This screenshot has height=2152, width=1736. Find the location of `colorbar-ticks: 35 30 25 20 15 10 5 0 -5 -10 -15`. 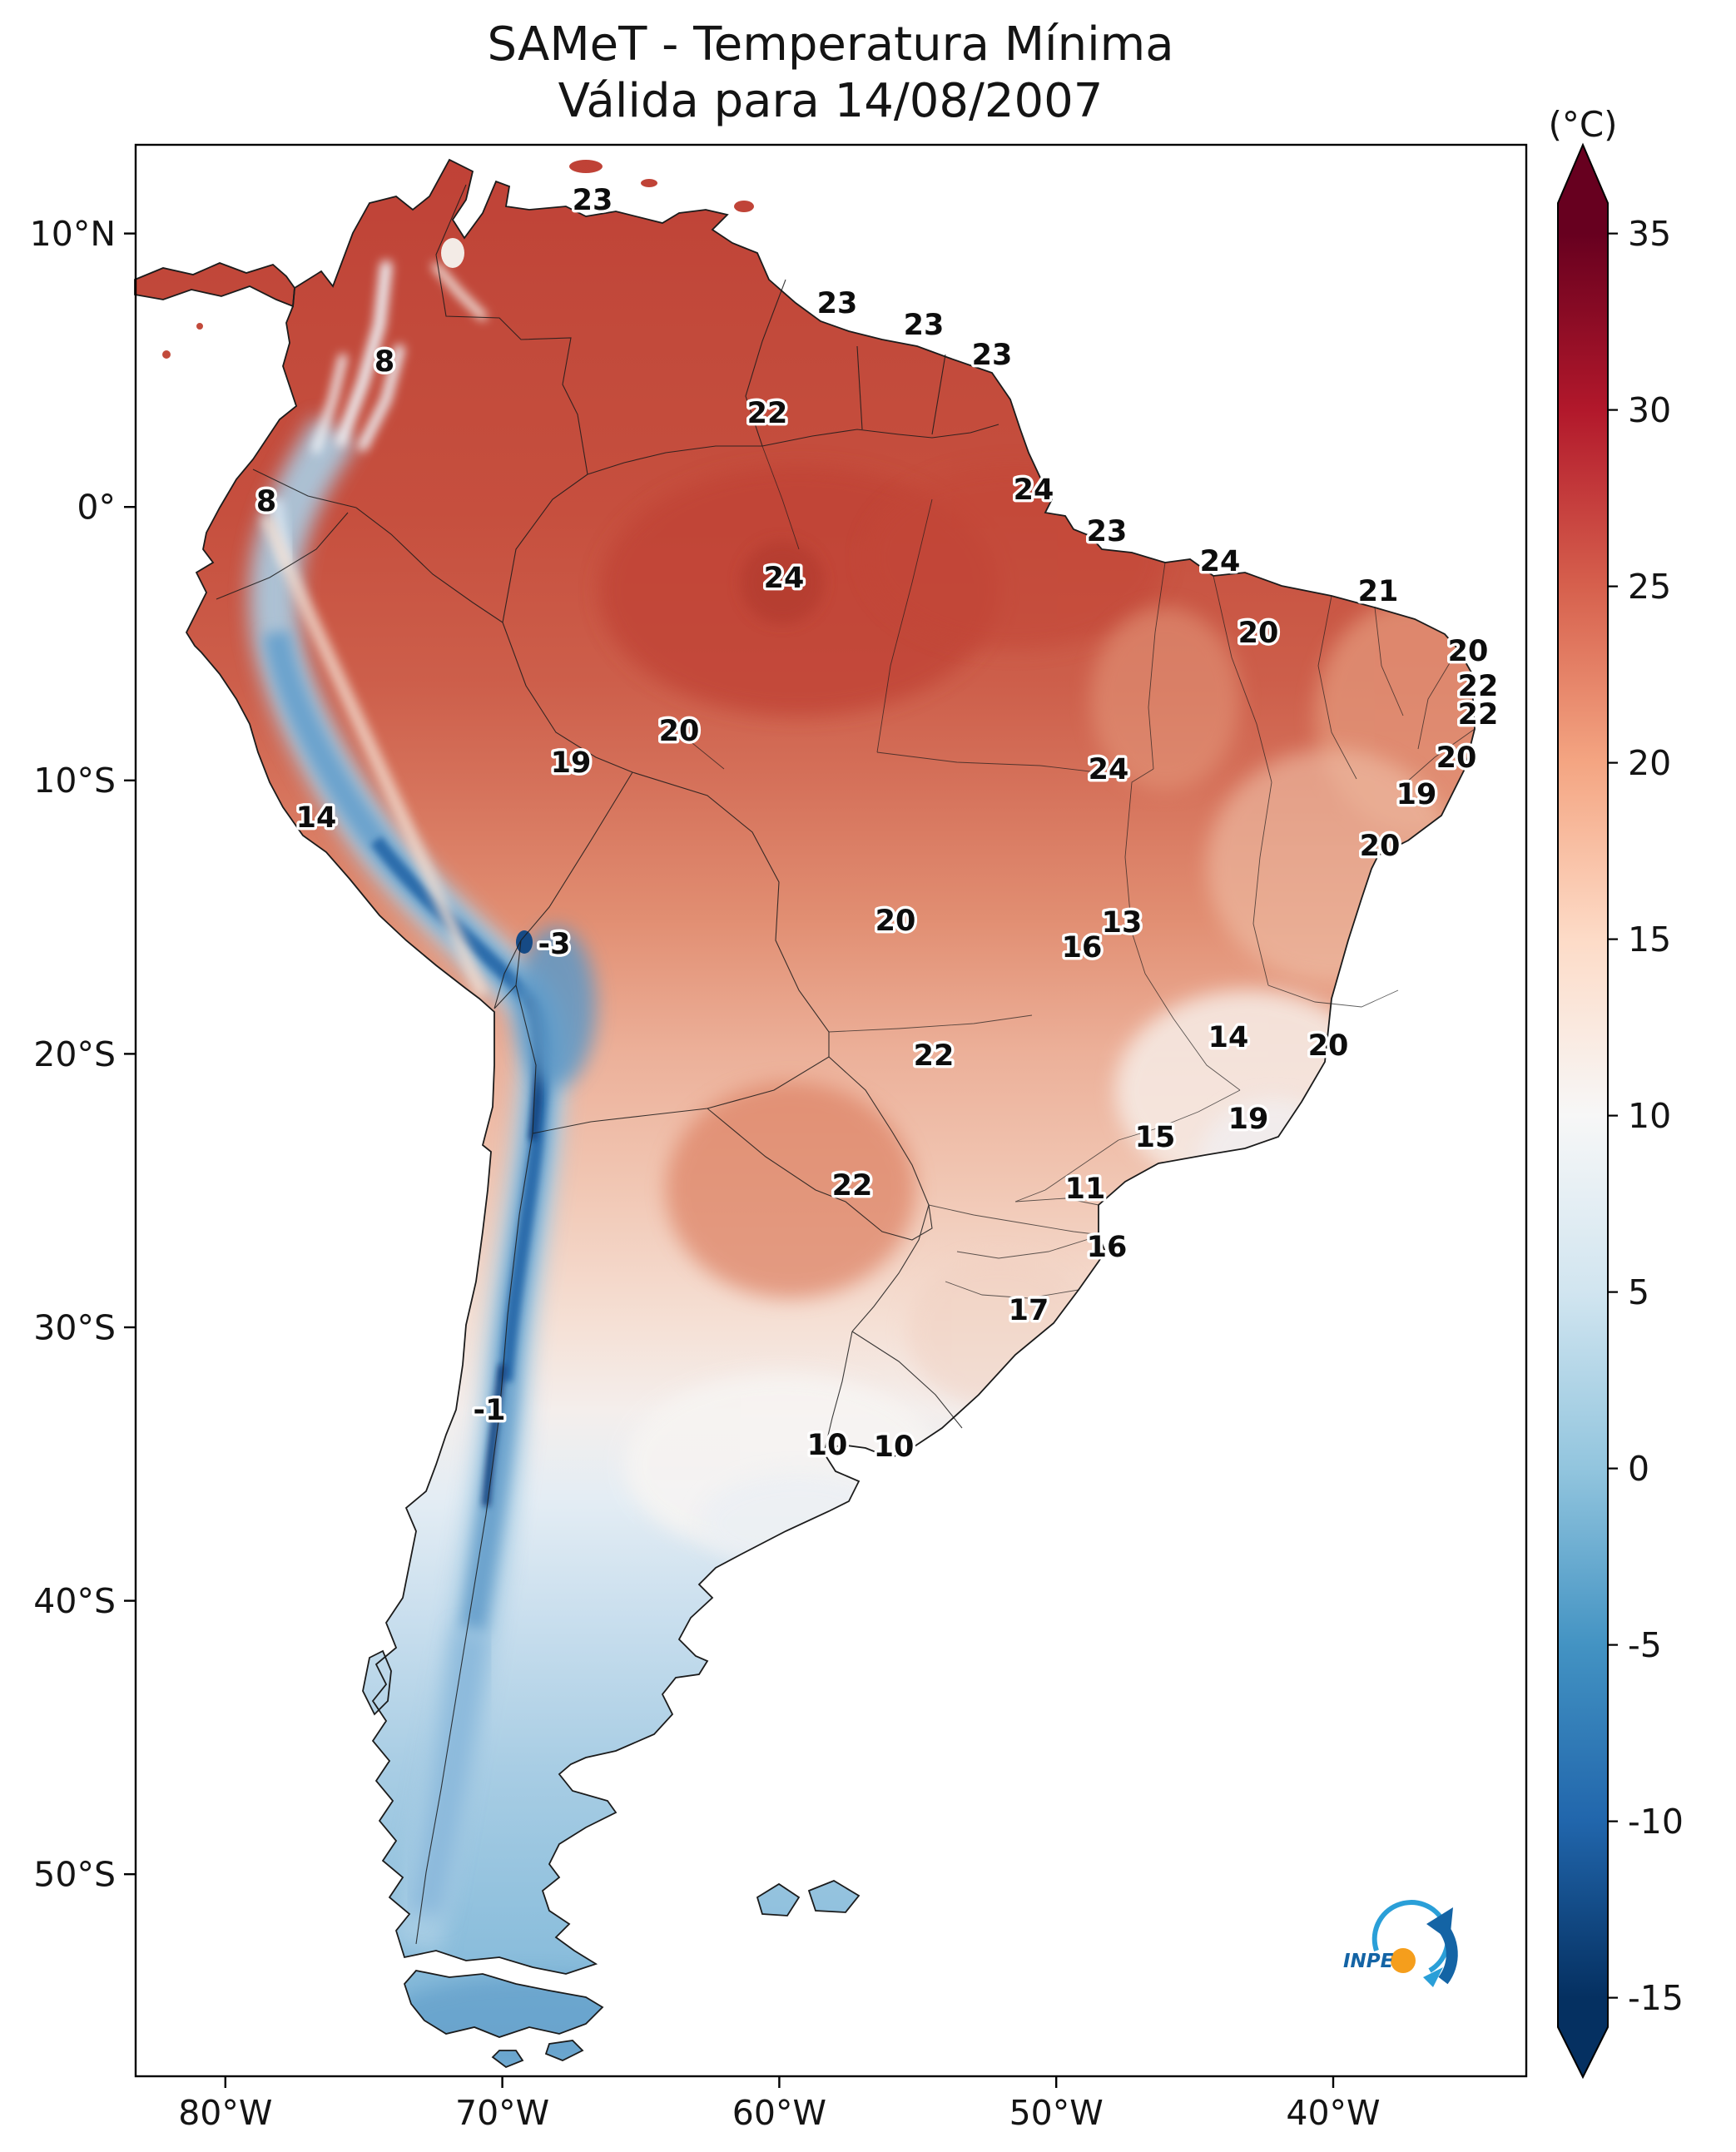

colorbar-ticks: 35 30 25 20 15 10 5 0 -5 -10 -15 is located at coordinates (1646, 1116).